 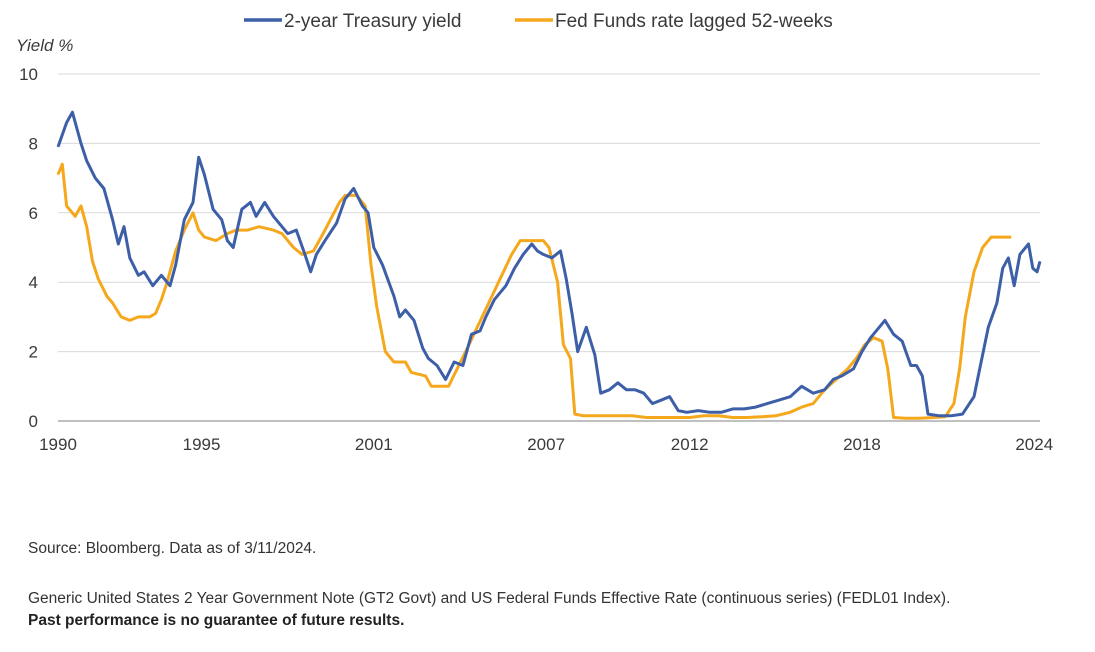 What do you see at coordinates (33, 143) in the screenshot?
I see `y-tick-label: 8` at bounding box center [33, 143].